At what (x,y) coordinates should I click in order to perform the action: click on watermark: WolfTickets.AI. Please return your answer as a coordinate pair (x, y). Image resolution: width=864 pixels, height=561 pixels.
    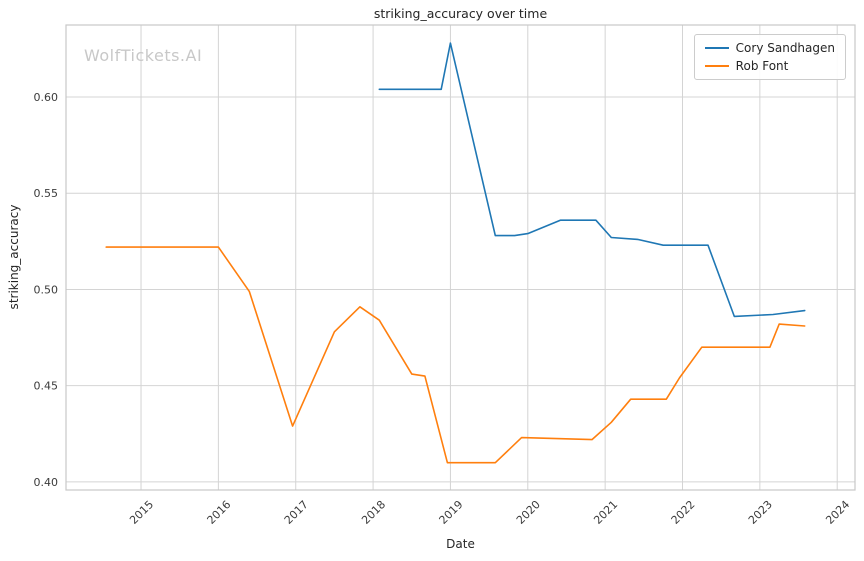
    Looking at the image, I should click on (143, 55).